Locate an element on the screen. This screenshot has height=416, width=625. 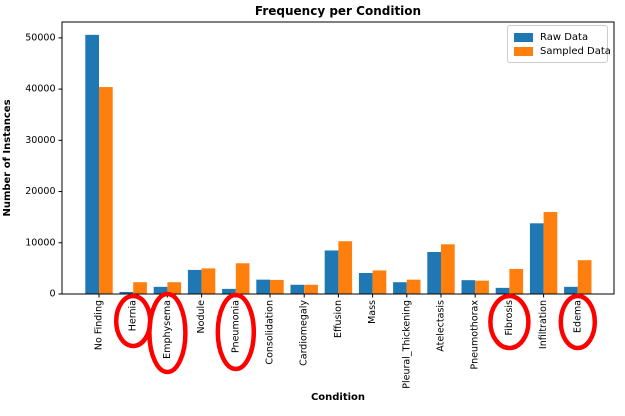
x-tick-label-fibrosis: Fibrosis is located at coordinates (509, 318).